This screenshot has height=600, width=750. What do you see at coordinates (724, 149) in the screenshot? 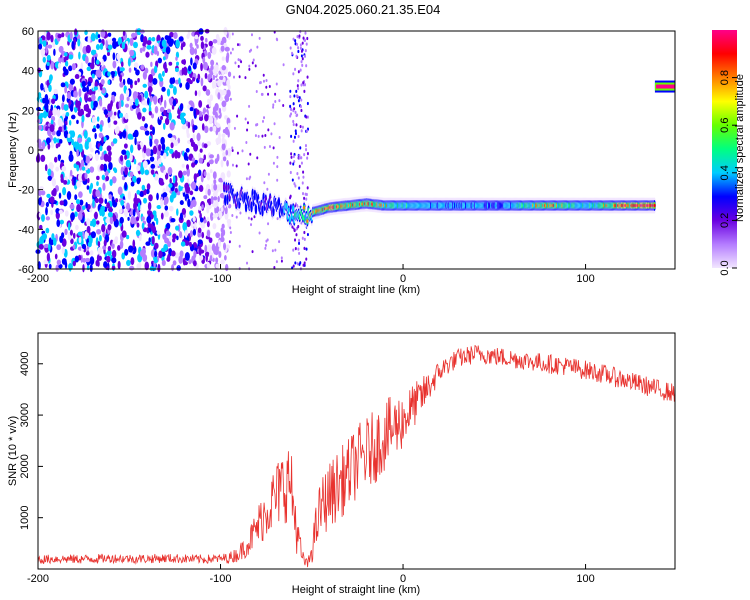
I see `colorbar-gradient` at bounding box center [724, 149].